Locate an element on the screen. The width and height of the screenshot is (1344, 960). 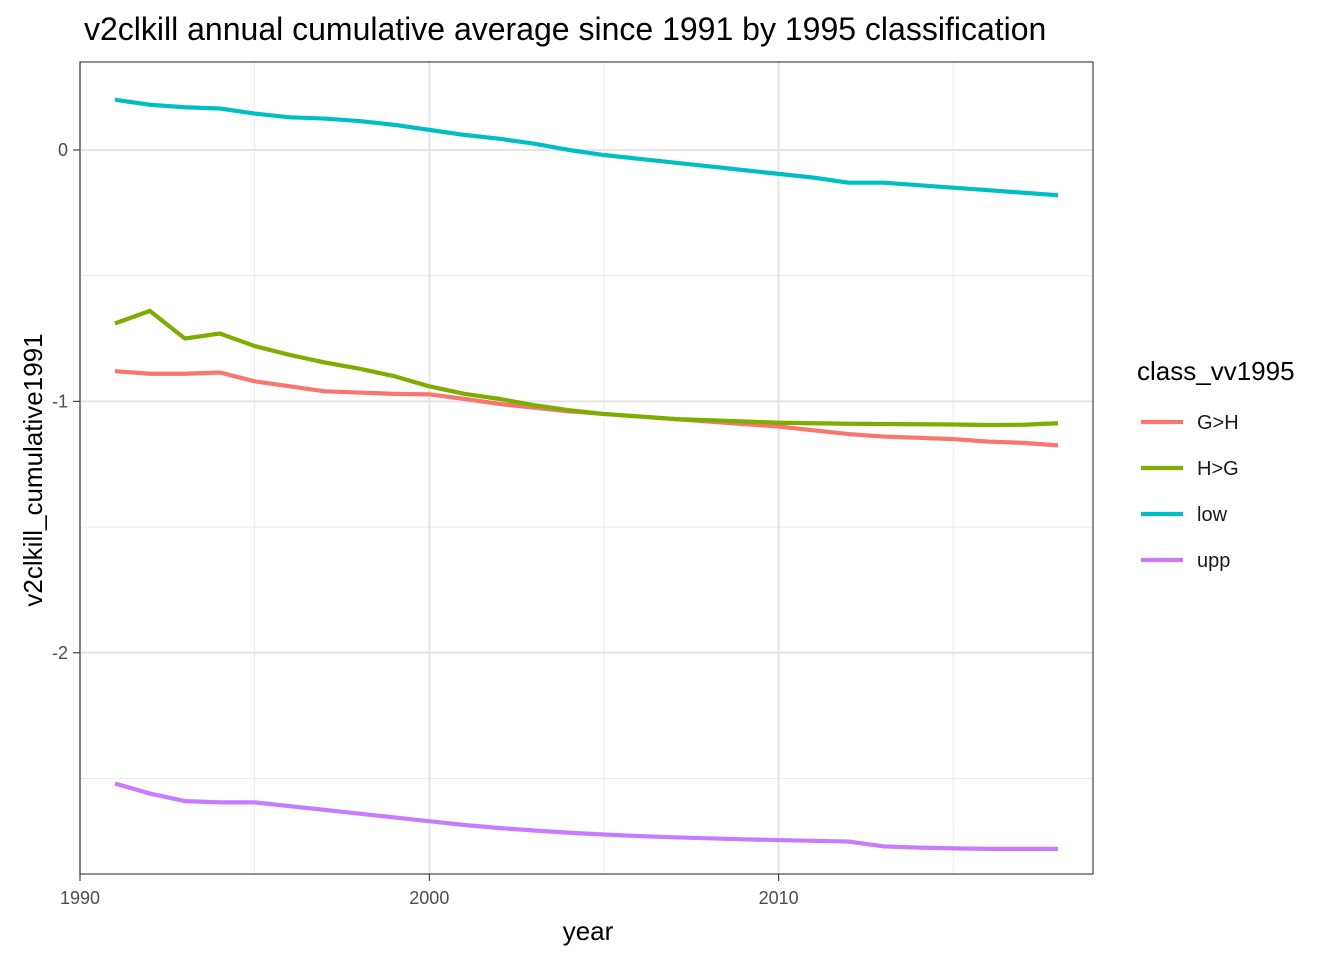
series-line-low is located at coordinates (586, 147).